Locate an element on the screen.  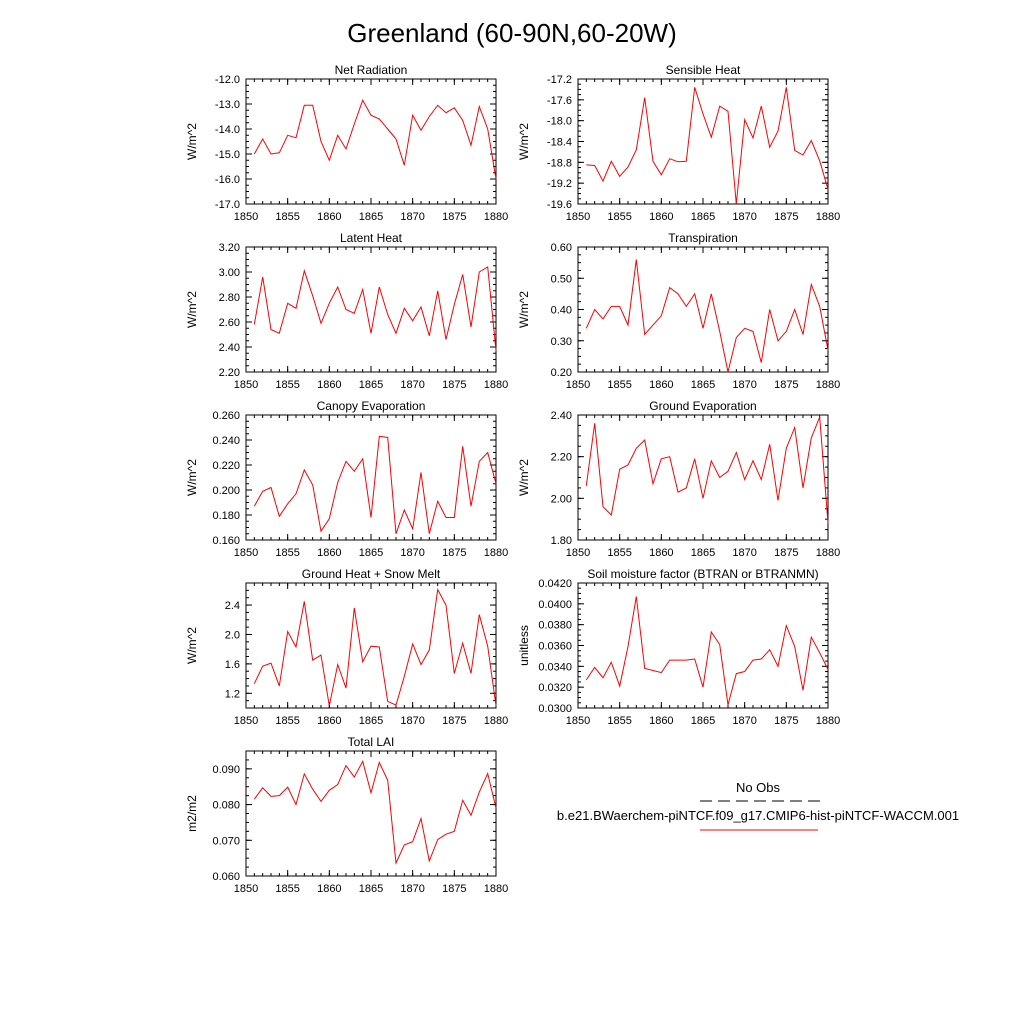
y-tick-label: -18.8 is located at coordinates (559, 163).